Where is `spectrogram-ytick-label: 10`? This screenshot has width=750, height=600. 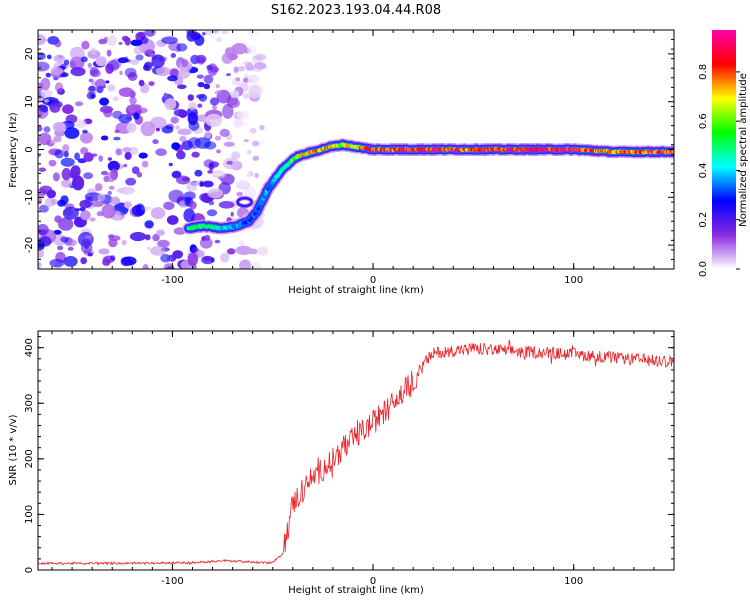 spectrogram-ytick-label: 10 is located at coordinates (29, 101).